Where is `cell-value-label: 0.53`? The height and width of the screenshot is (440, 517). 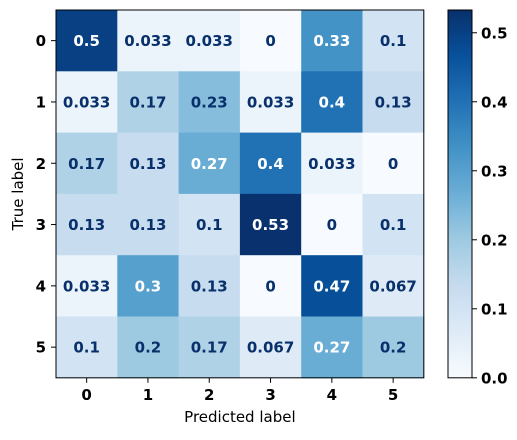
cell-value-label: 0.53 is located at coordinates (270, 225).